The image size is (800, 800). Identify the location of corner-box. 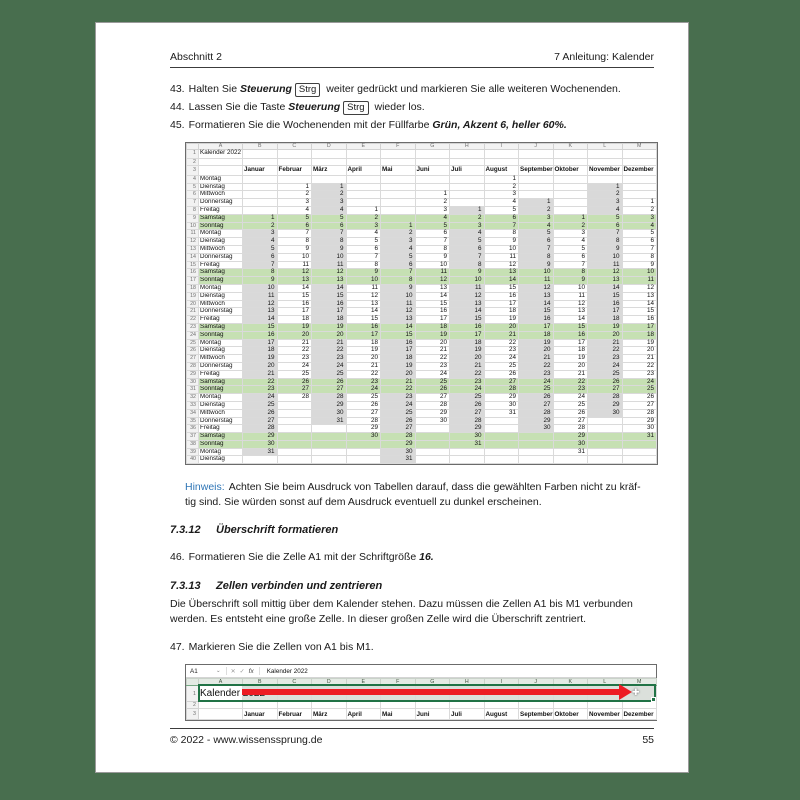
(192, 682).